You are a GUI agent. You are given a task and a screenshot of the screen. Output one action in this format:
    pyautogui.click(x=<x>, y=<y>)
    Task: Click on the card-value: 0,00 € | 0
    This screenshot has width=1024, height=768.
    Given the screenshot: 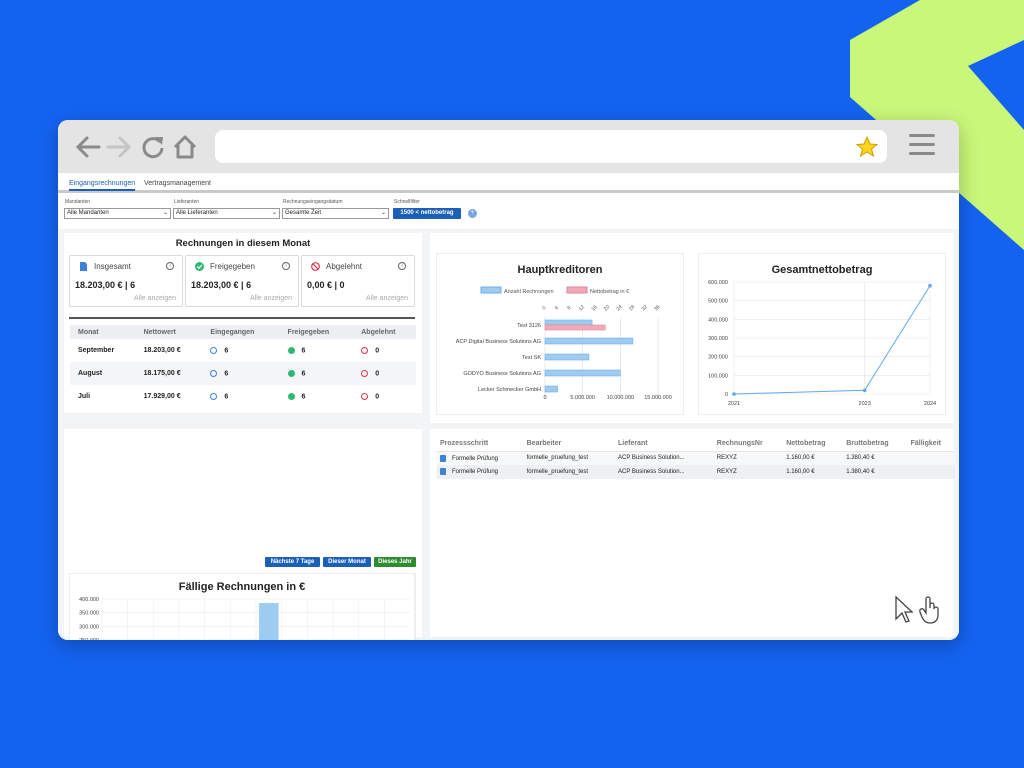 What is the action you would take?
    pyautogui.click(x=326, y=285)
    